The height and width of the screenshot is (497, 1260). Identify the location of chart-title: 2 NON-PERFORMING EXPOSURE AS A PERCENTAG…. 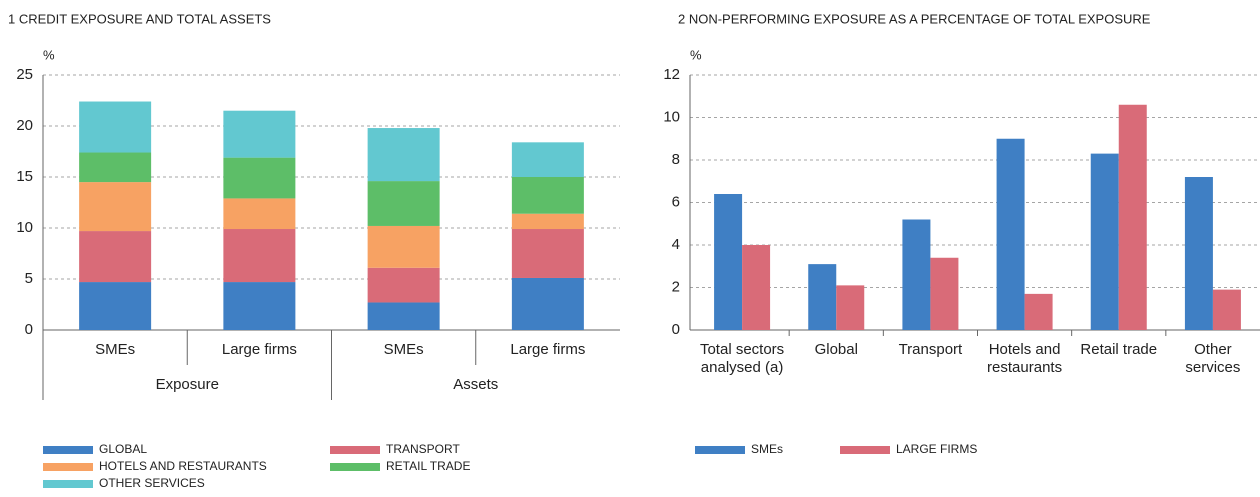
(914, 18).